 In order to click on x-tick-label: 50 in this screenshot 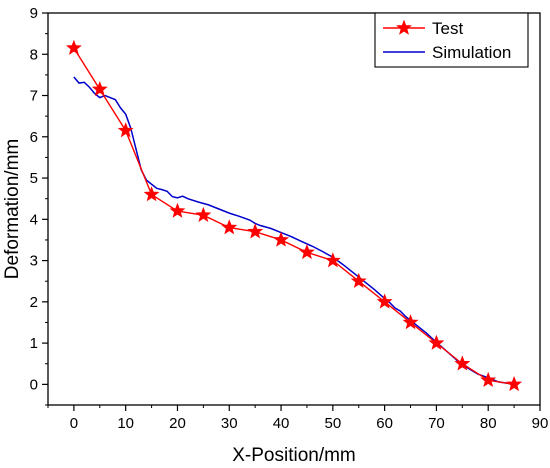, I will do `click(332, 423)`.